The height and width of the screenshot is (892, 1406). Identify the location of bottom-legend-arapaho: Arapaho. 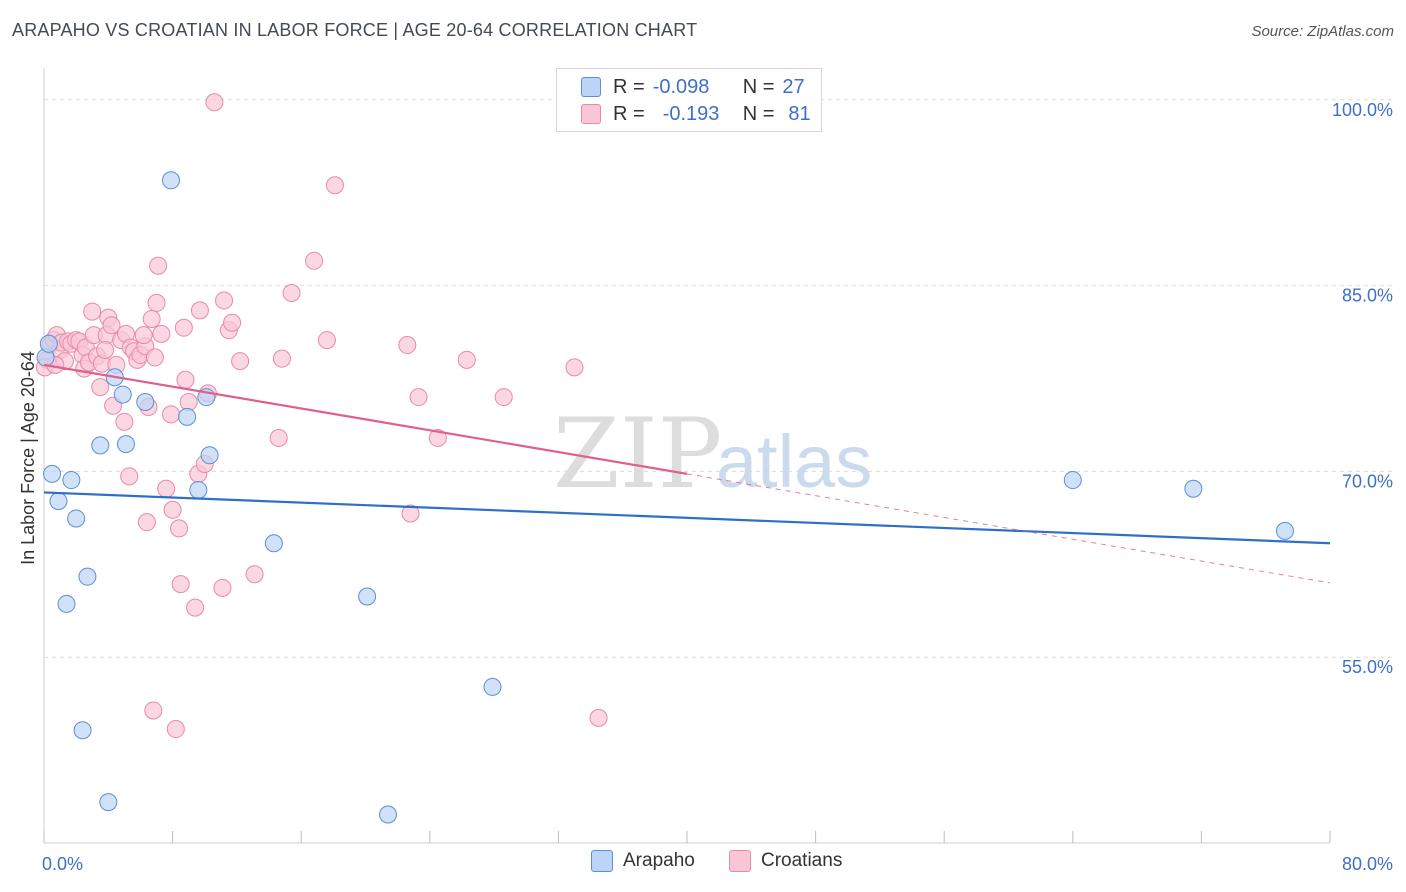
(643, 861).